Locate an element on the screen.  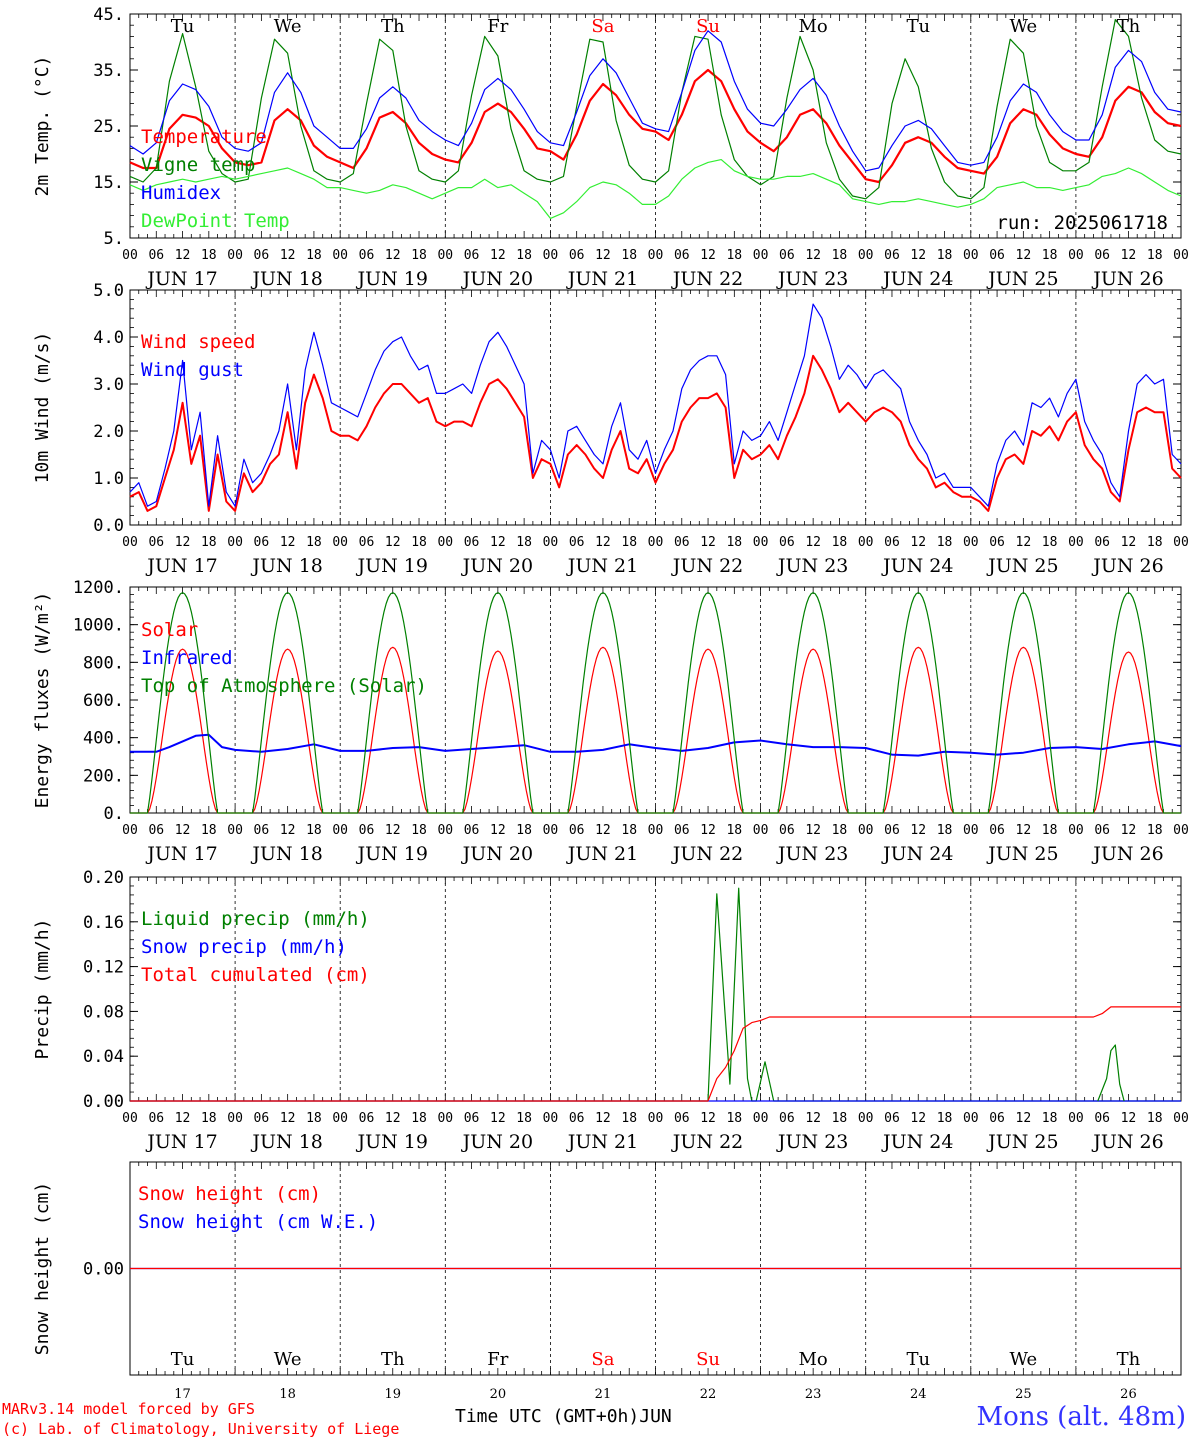
legend-entry: Total cumulated (cm) is located at coordinates (255, 975).